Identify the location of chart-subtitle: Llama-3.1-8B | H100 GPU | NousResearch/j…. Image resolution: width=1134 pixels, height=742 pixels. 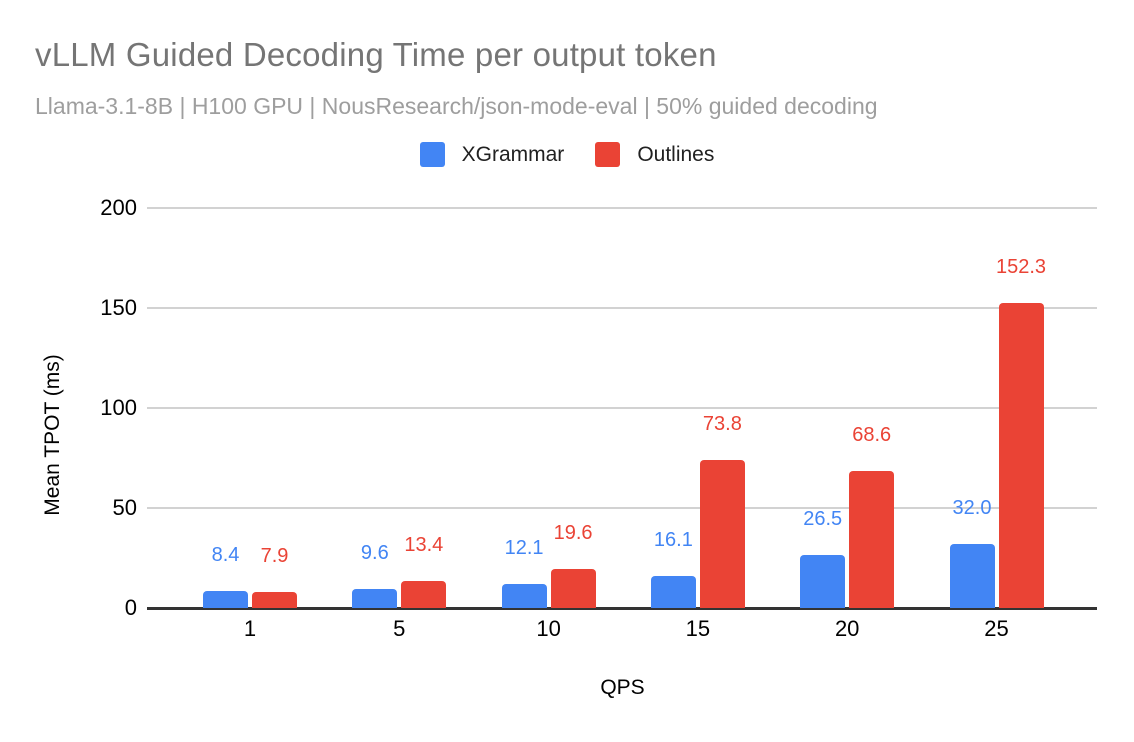
(456, 106).